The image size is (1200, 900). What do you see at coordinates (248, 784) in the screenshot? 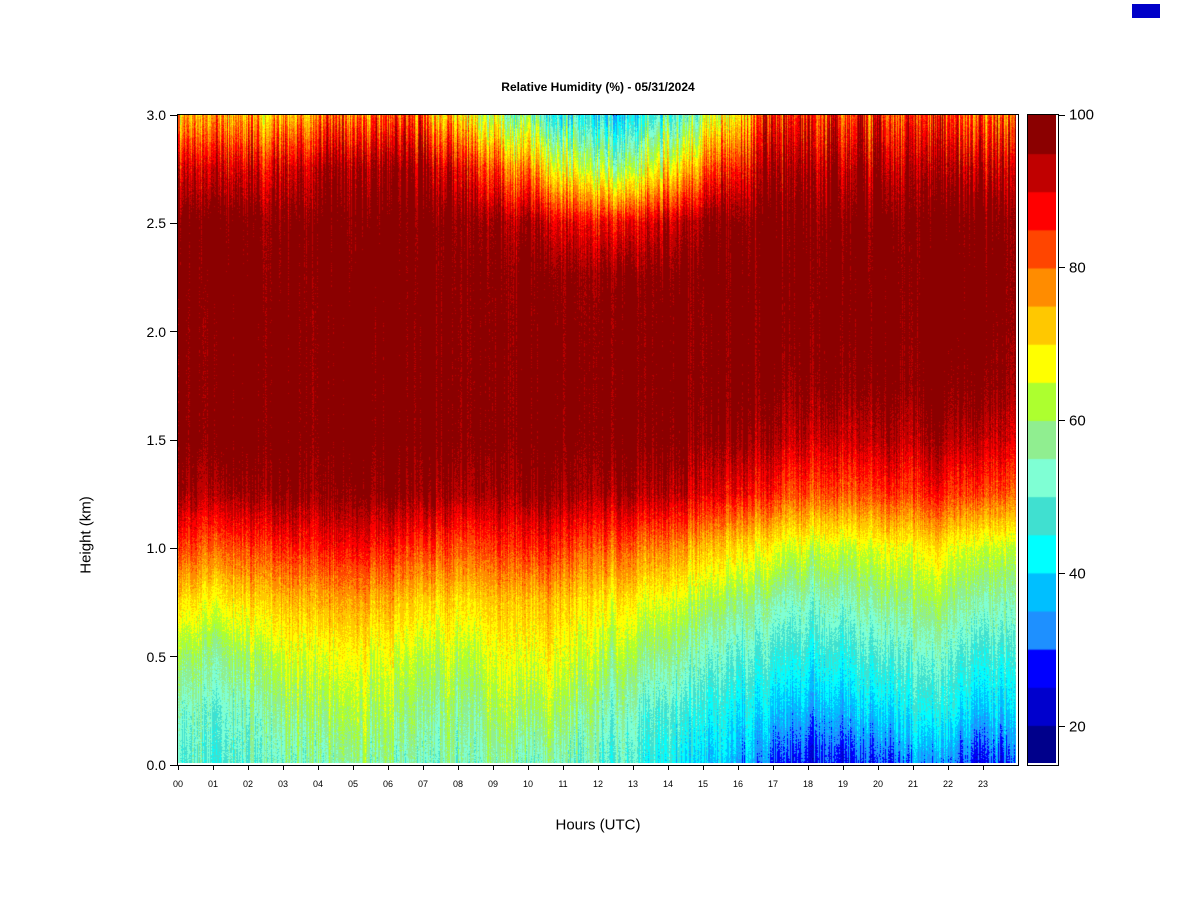
I see `x-tick-label: 02` at bounding box center [248, 784].